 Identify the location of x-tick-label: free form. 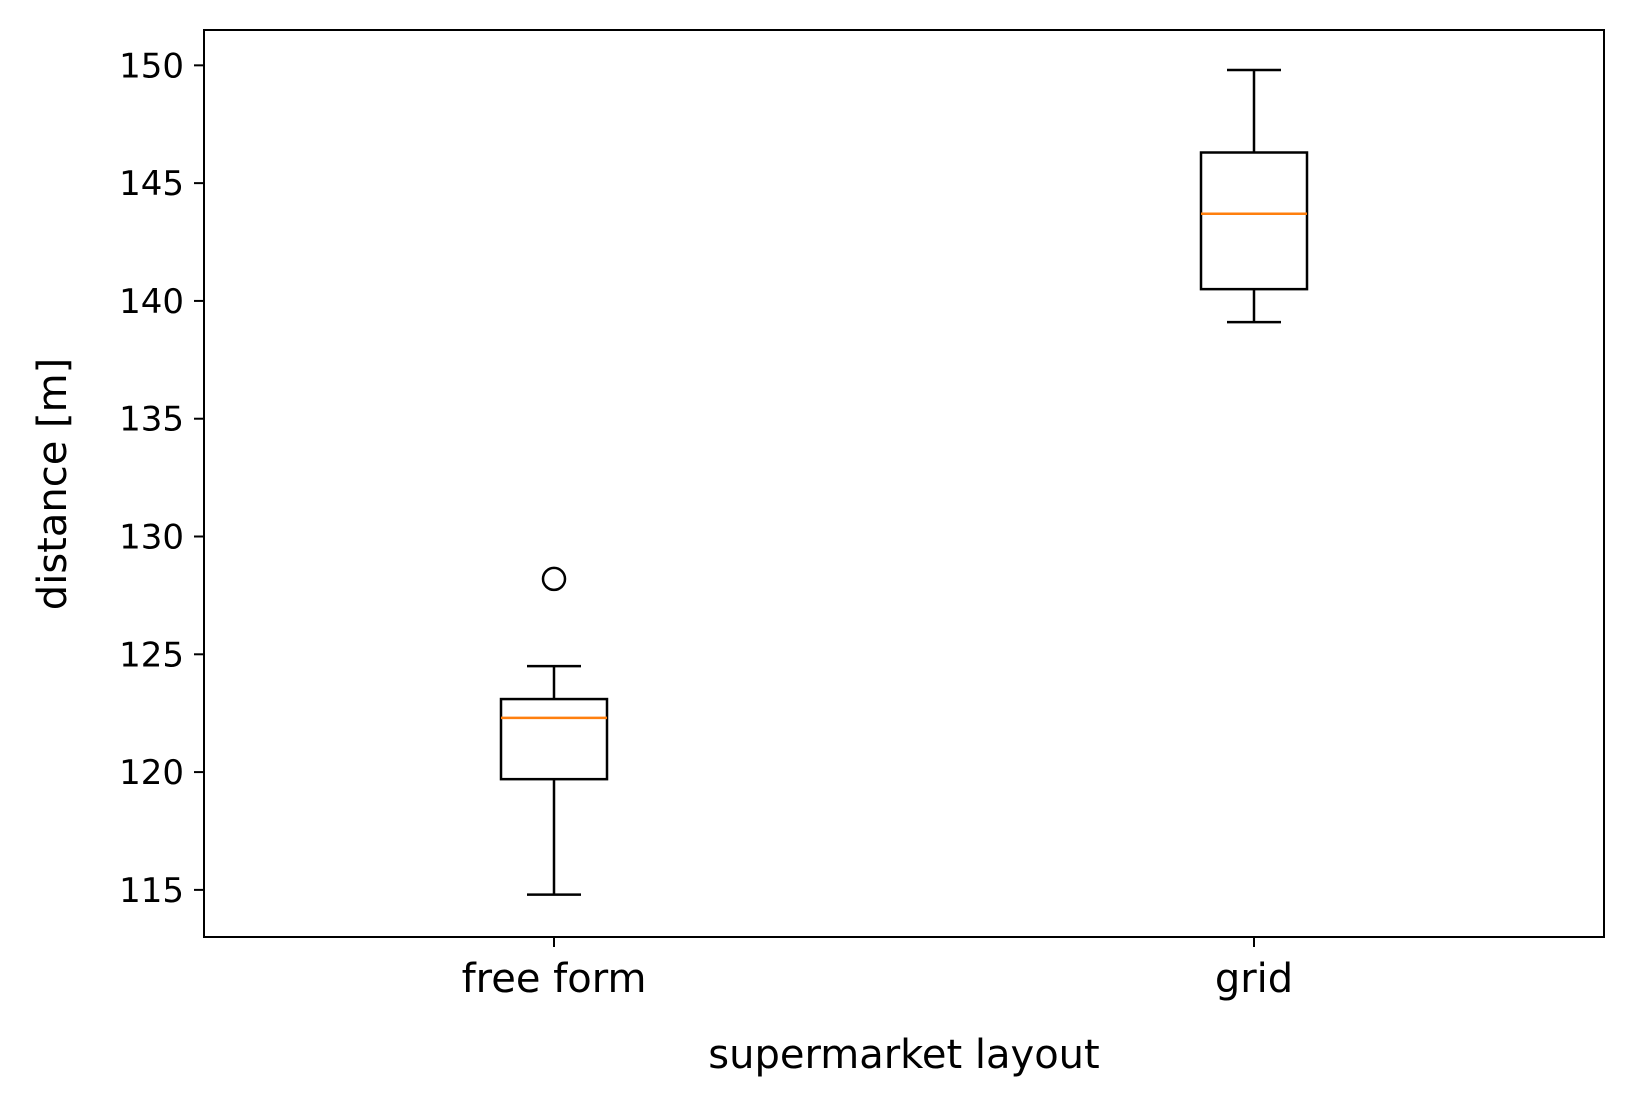
(554, 979).